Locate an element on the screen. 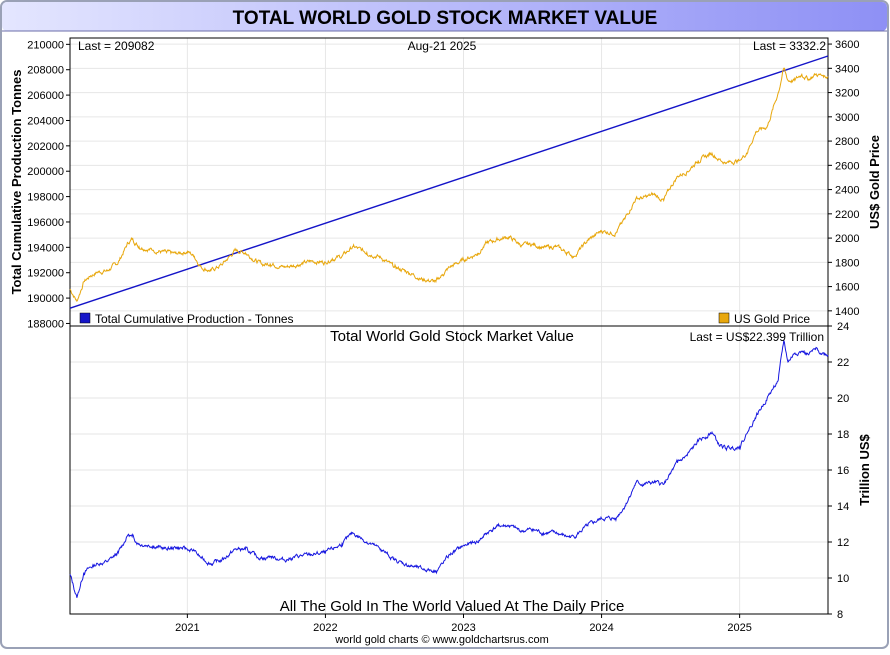 The width and height of the screenshot is (890, 655). x-tick-label: 2021 is located at coordinates (187, 628).